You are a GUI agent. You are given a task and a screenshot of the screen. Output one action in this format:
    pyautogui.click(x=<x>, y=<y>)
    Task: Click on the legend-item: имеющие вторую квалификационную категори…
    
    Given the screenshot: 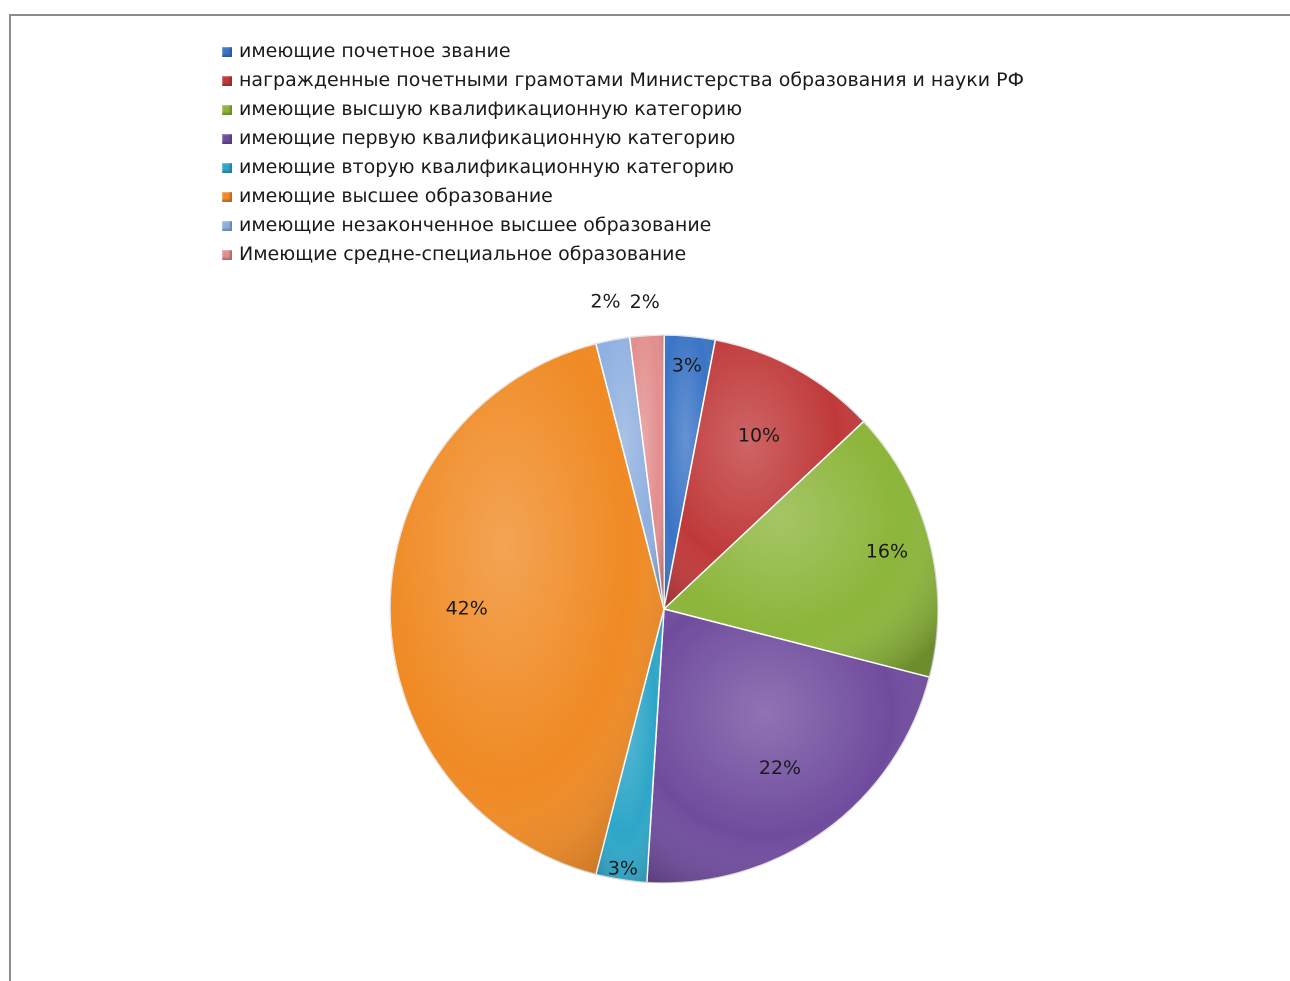 What is the action you would take?
    pyautogui.click(x=623, y=167)
    